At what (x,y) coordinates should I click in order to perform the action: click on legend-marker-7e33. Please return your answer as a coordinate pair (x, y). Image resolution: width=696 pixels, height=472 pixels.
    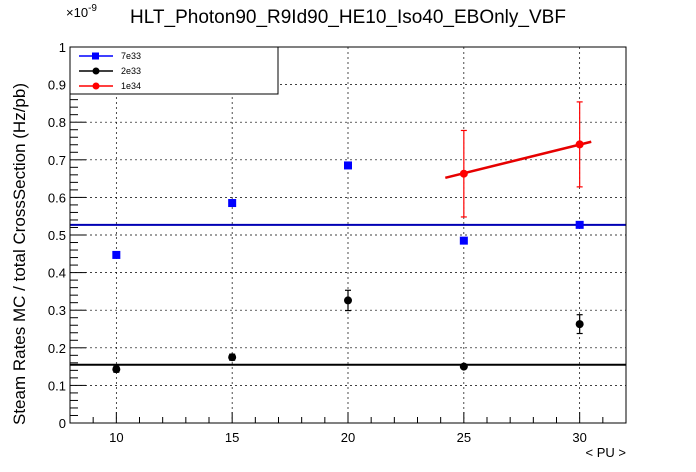
    Looking at the image, I should click on (95, 56).